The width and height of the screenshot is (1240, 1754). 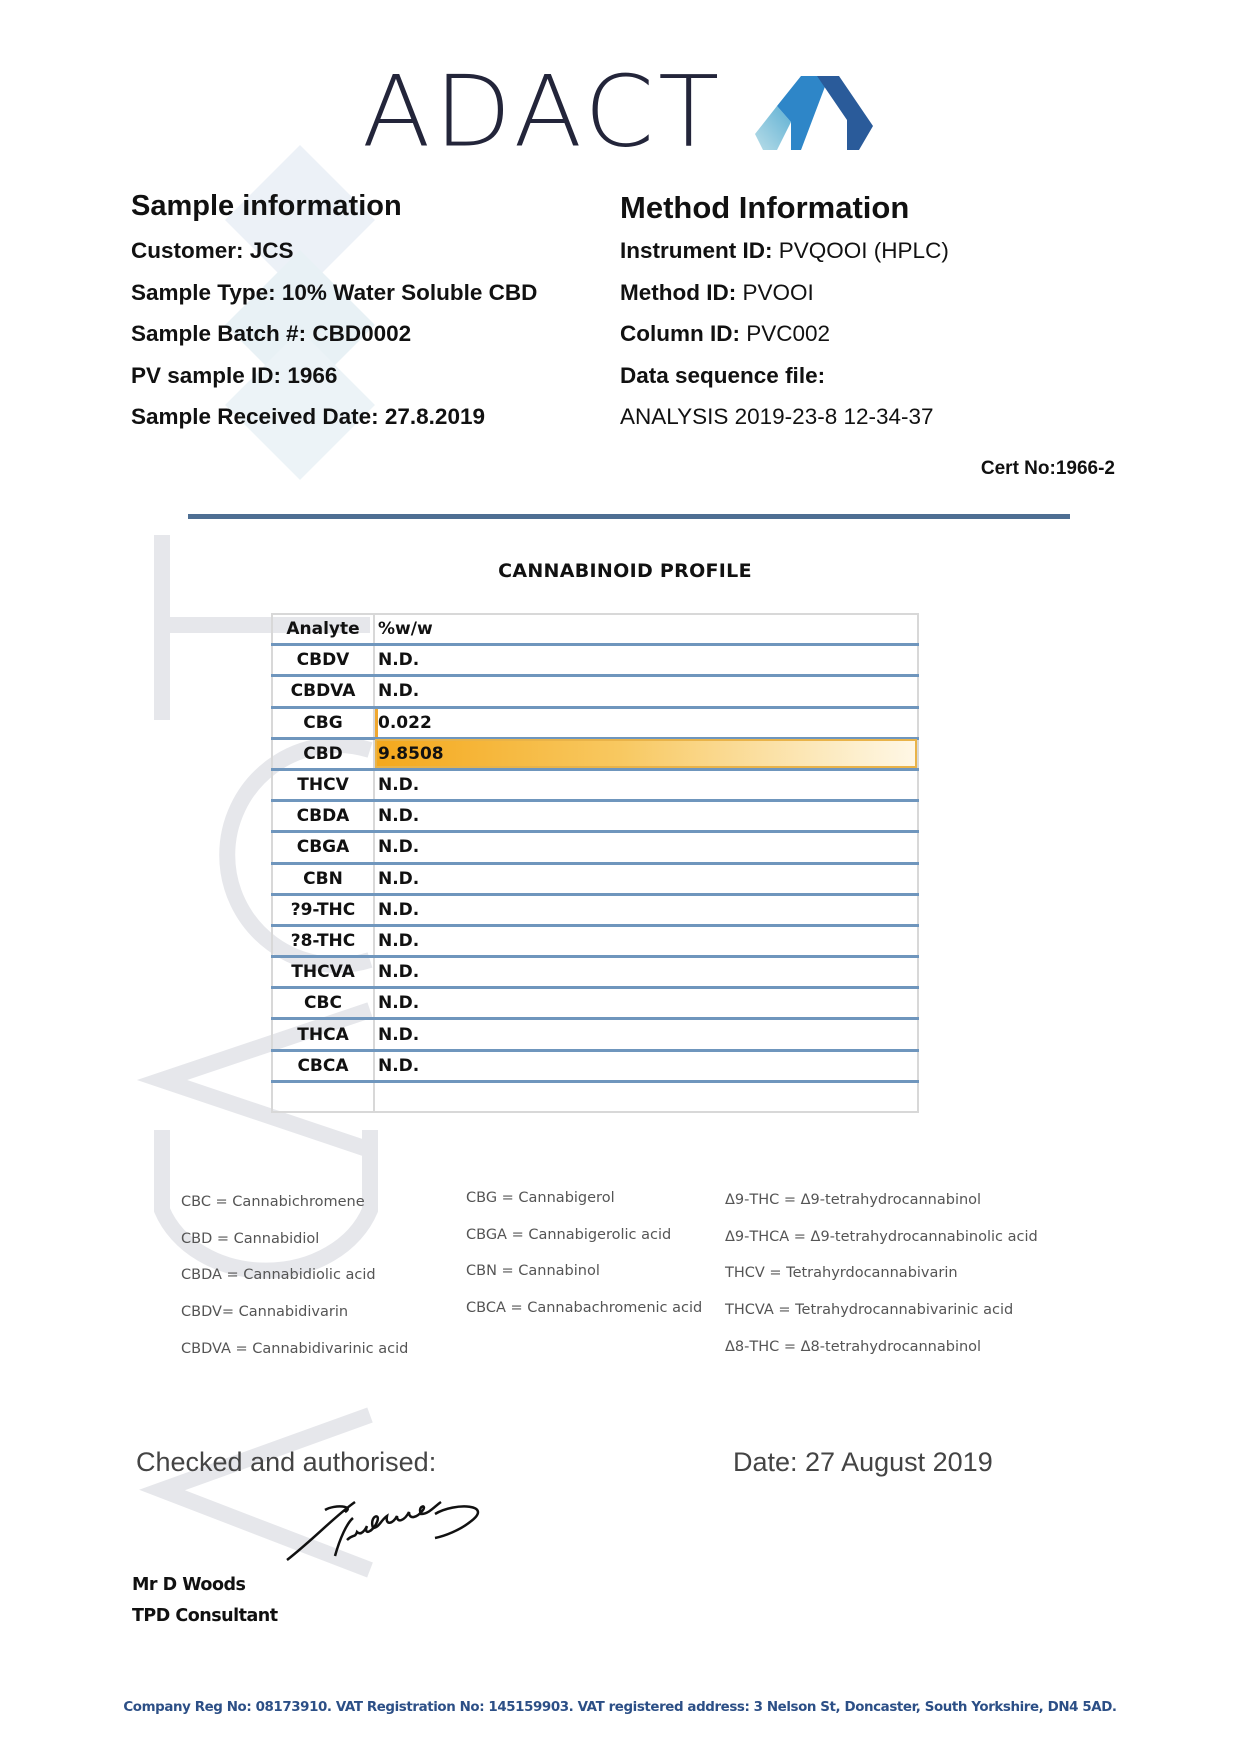 What do you see at coordinates (863, 1462) in the screenshot?
I see `signoff-date: Date: 27 August 2019` at bounding box center [863, 1462].